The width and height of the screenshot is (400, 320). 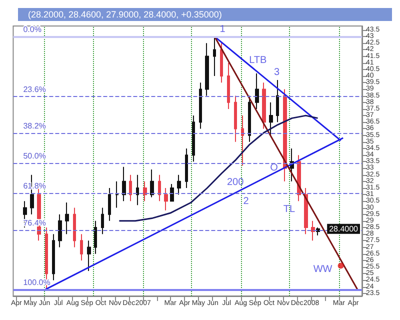 I want to click on annotation: 28.4000, so click(x=344, y=229).